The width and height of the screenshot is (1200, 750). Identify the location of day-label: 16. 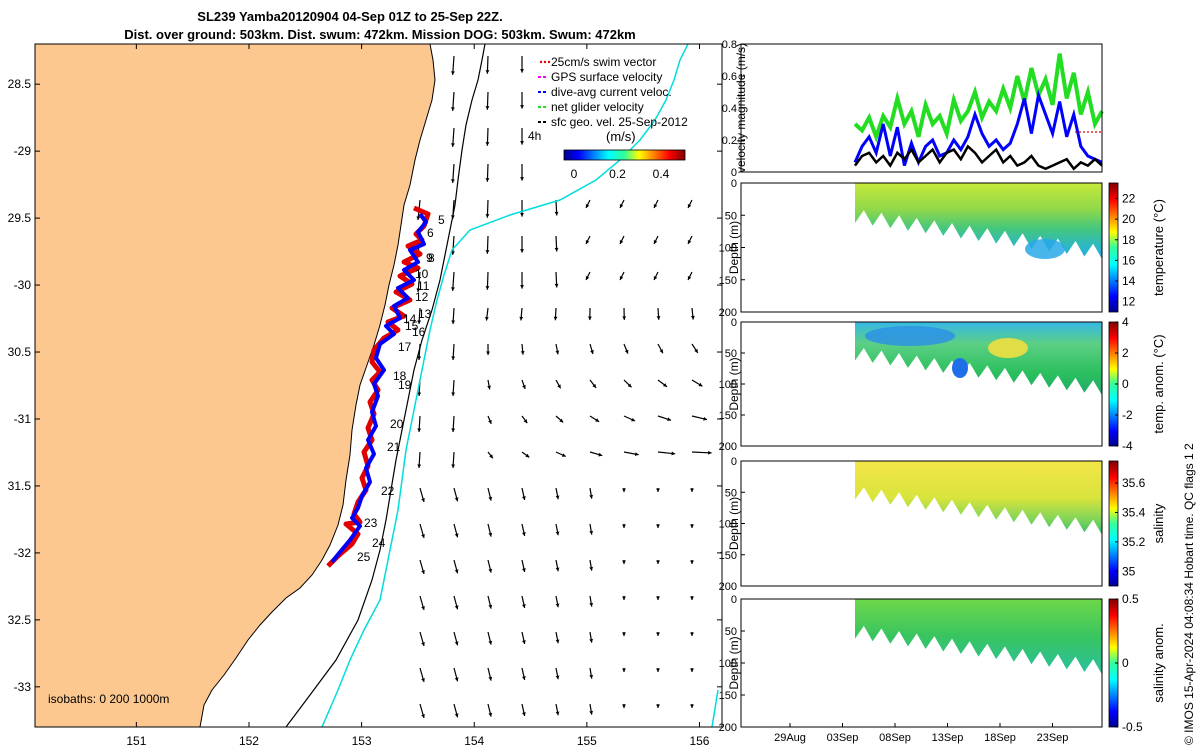
(419, 332).